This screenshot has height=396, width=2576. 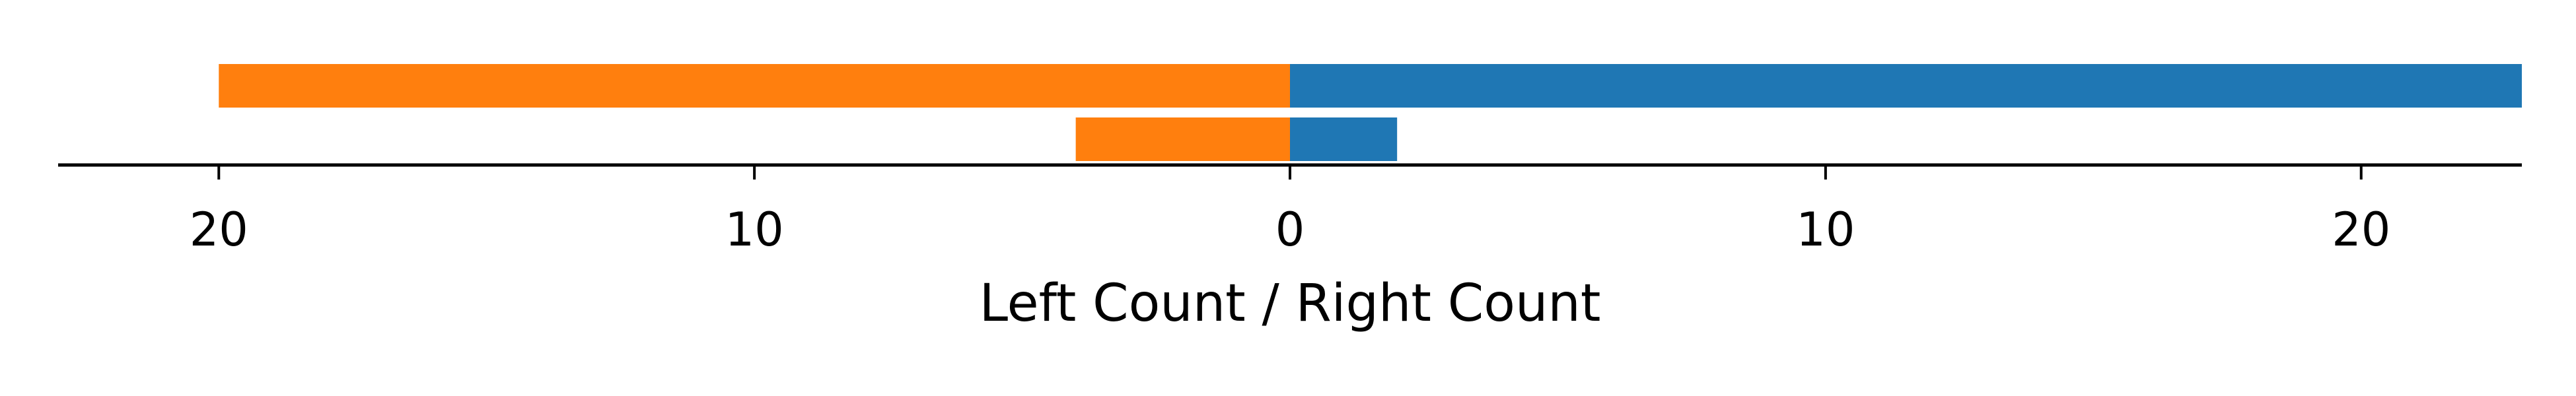 I want to click on x-tick-label: 0, so click(x=1290, y=230).